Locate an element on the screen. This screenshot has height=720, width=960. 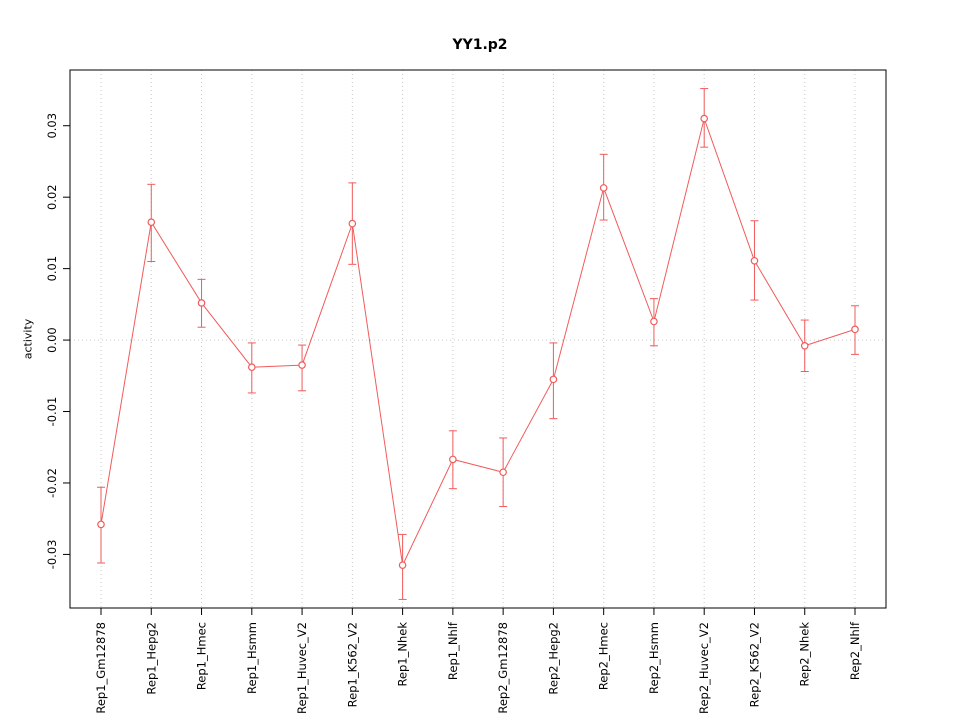
y-tick-label: 0.02 is located at coordinates (52, 197).